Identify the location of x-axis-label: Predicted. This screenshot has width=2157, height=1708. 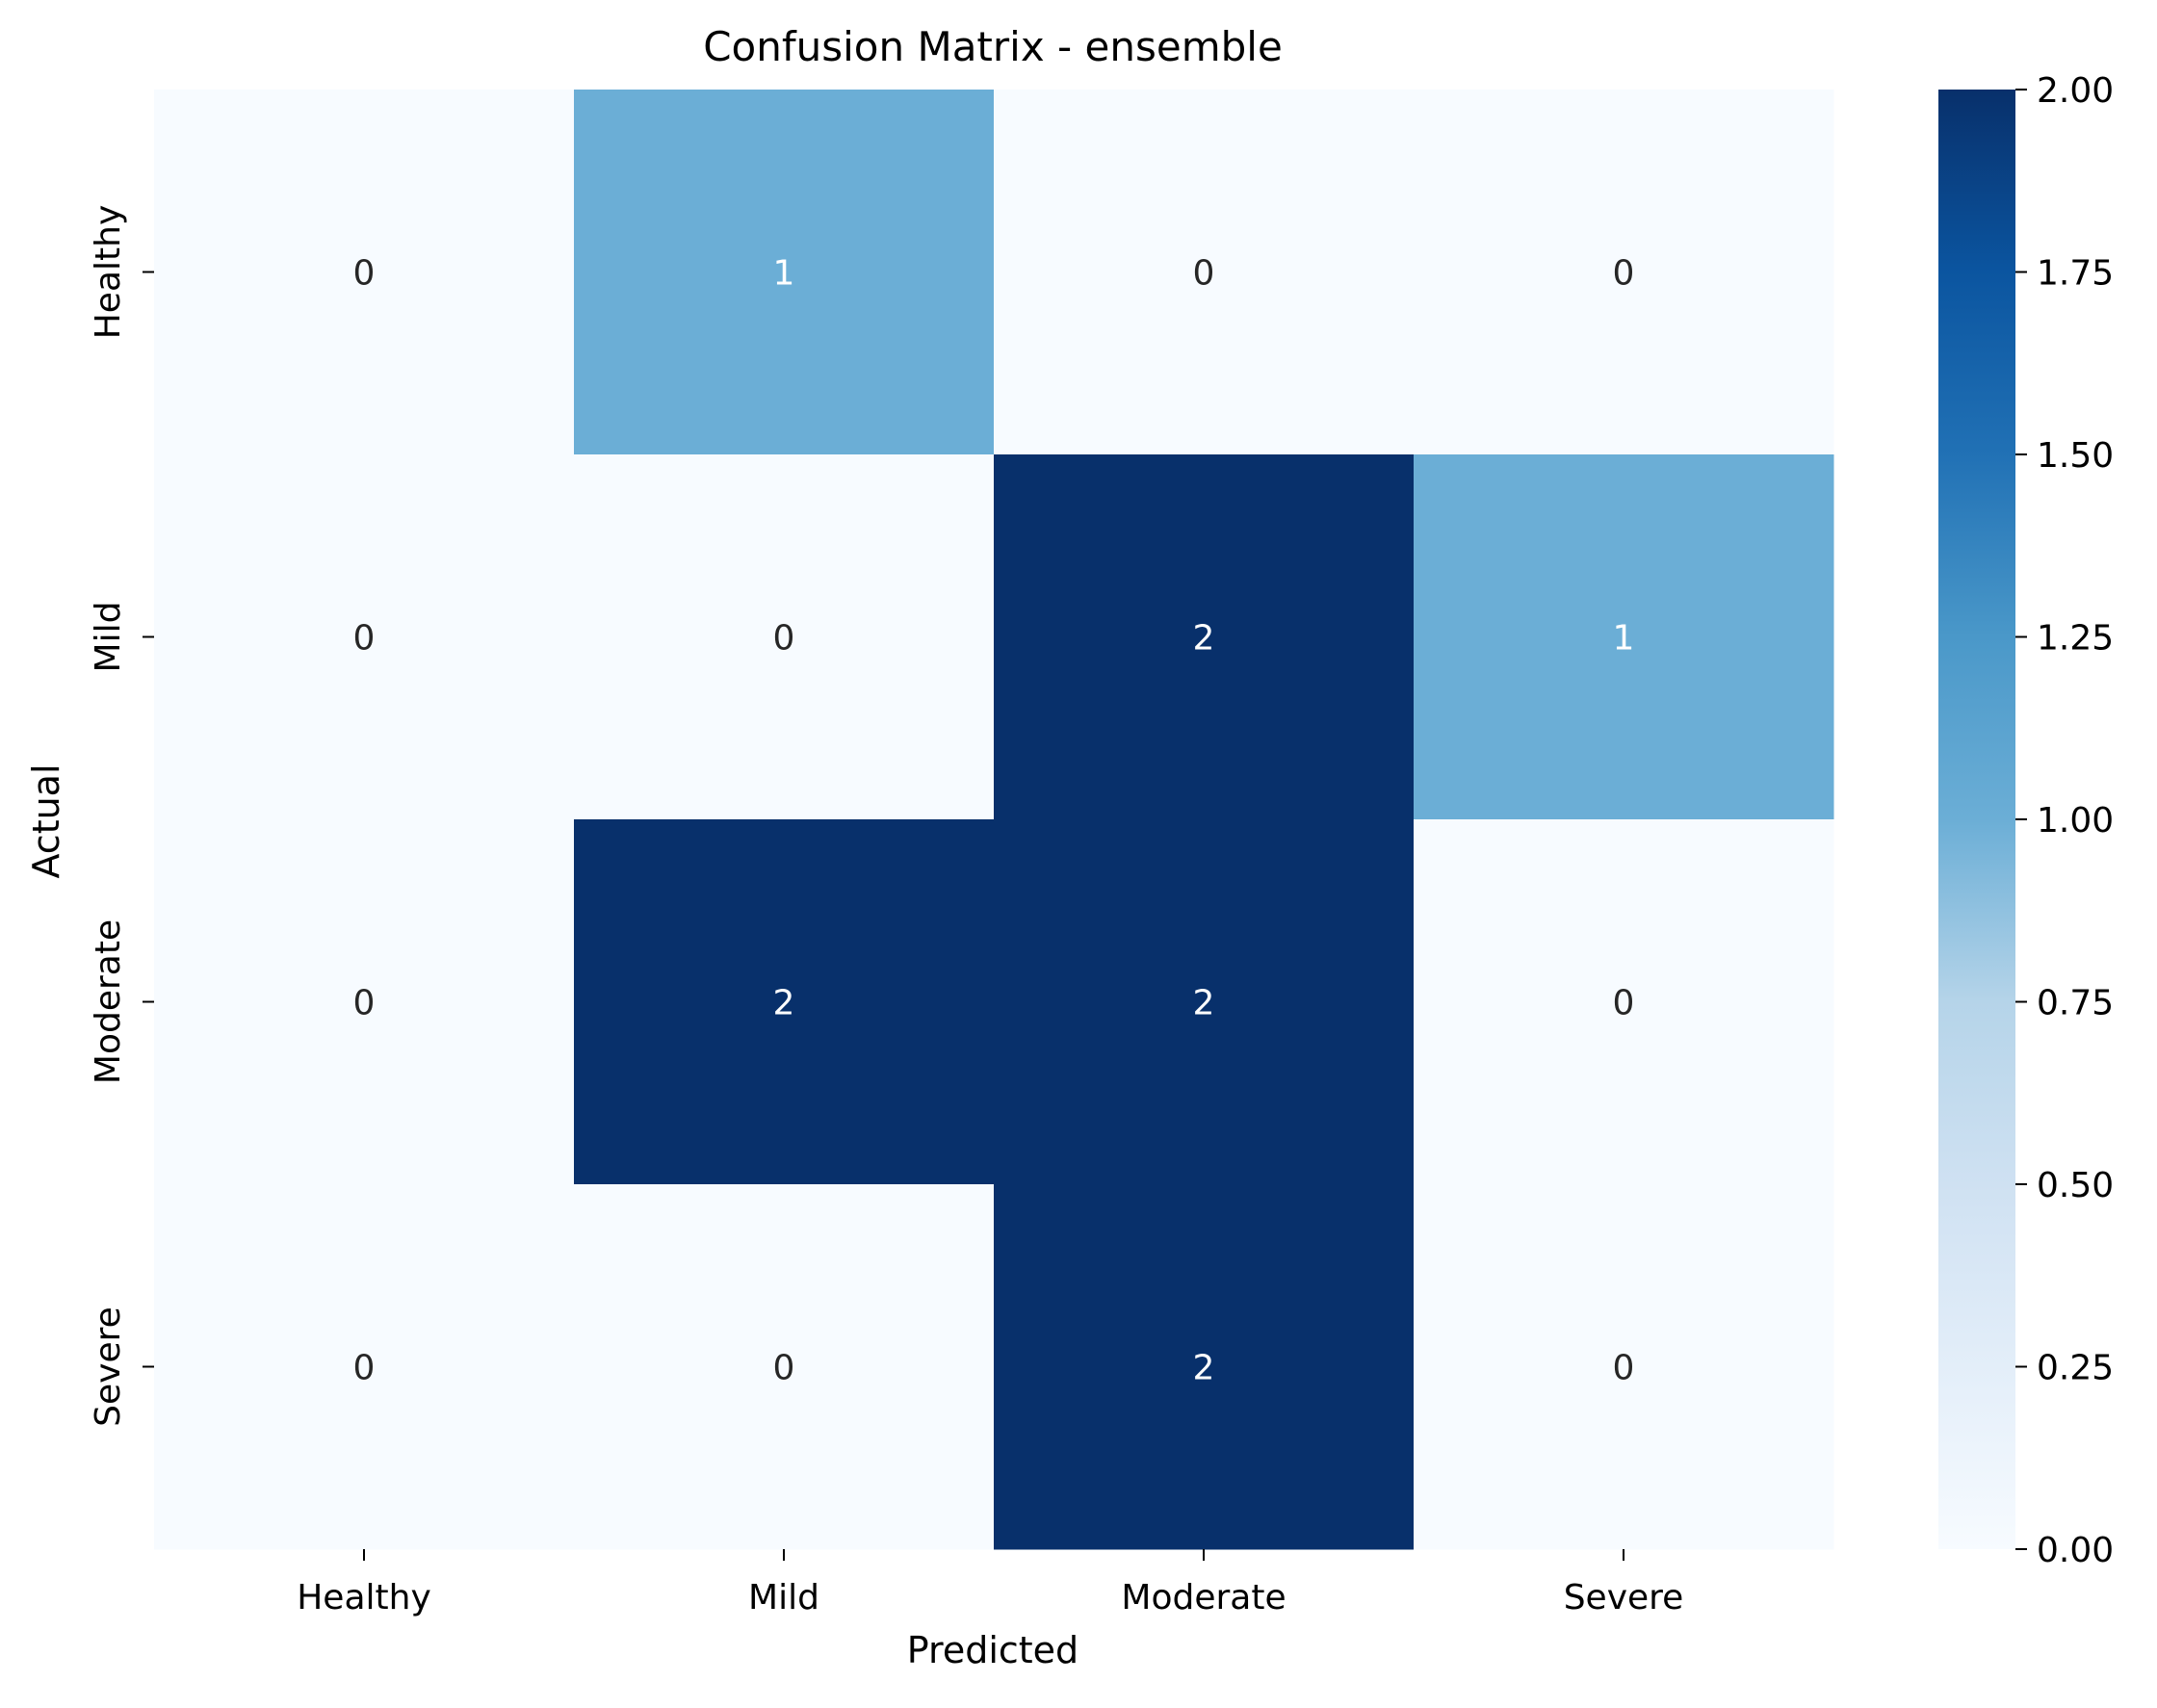
(992, 1650).